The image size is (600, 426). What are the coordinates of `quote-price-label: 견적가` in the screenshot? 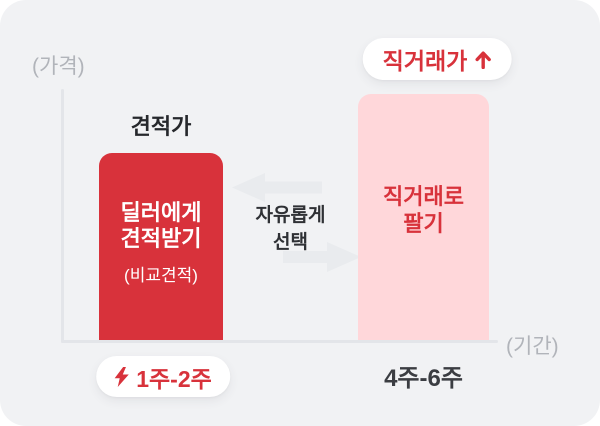 It's located at (161, 126).